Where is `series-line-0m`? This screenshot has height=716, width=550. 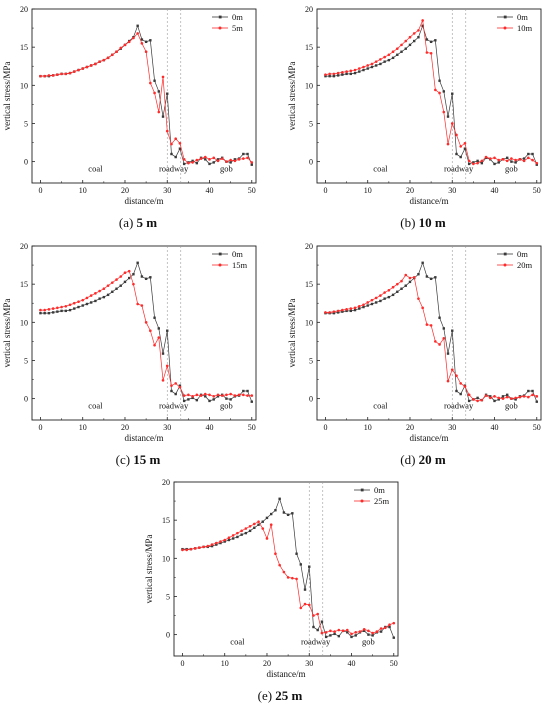
series-line-0m is located at coordinates (431, 94).